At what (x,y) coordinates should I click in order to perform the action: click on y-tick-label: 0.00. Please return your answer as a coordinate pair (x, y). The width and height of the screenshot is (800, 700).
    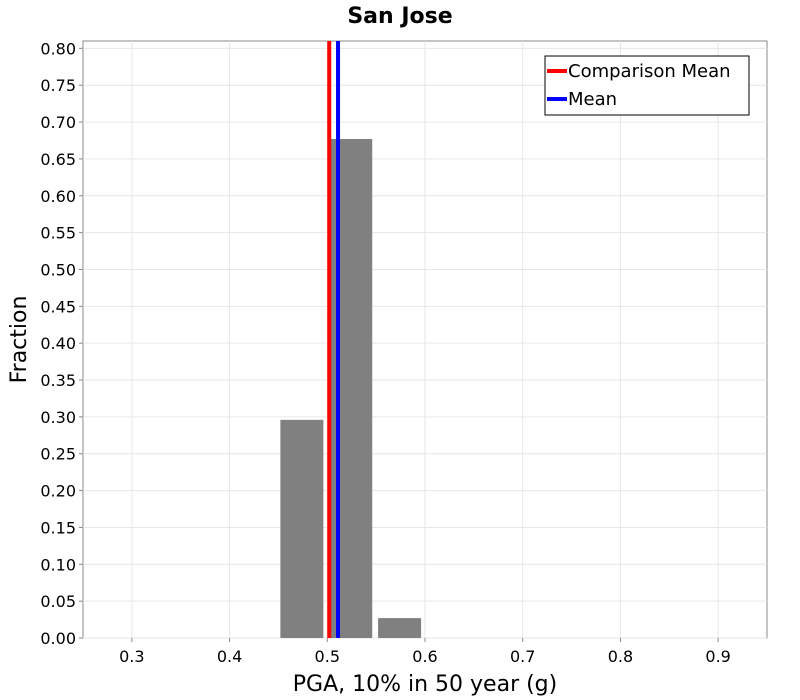
    Looking at the image, I should click on (58, 638).